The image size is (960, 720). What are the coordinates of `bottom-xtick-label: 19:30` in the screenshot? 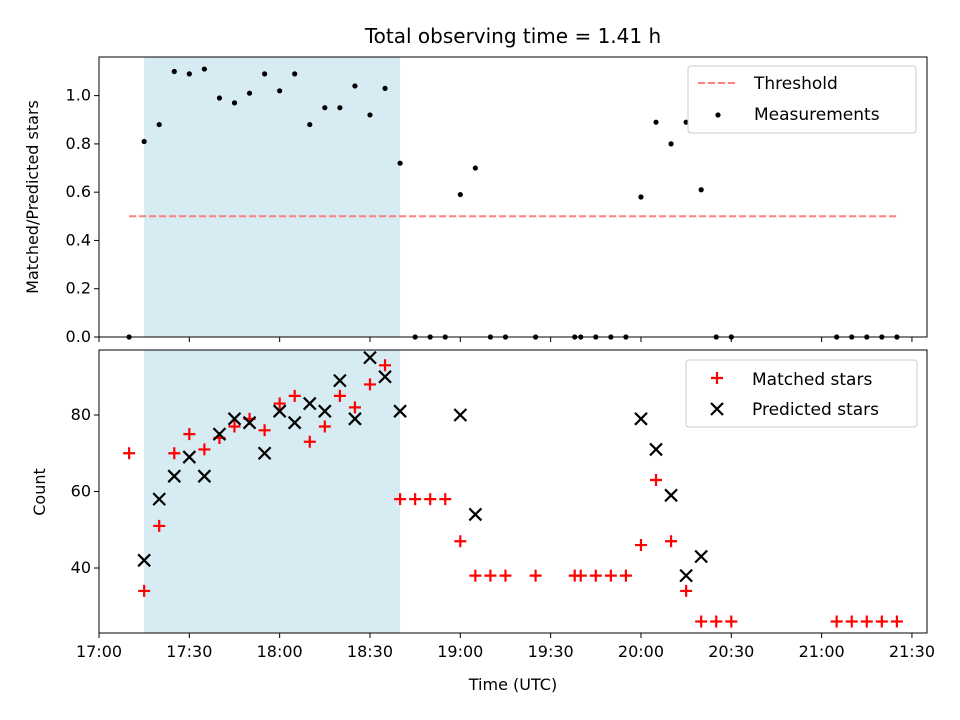 It's located at (551, 651).